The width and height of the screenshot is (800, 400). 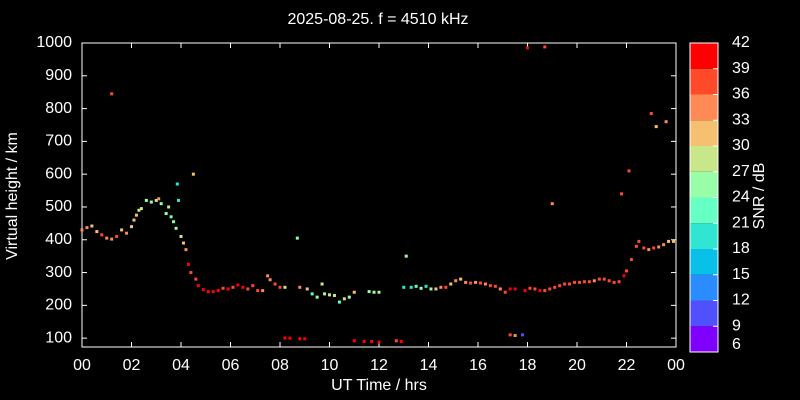 What do you see at coordinates (58, 272) in the screenshot?
I see `y-tick-label: 300` at bounding box center [58, 272].